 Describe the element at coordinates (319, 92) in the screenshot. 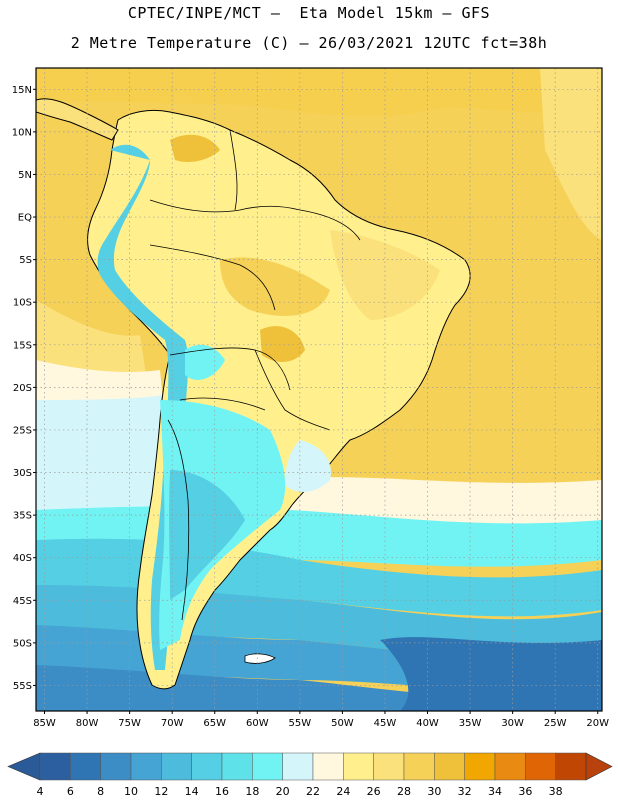

I see `north-atlantic-band` at that location.